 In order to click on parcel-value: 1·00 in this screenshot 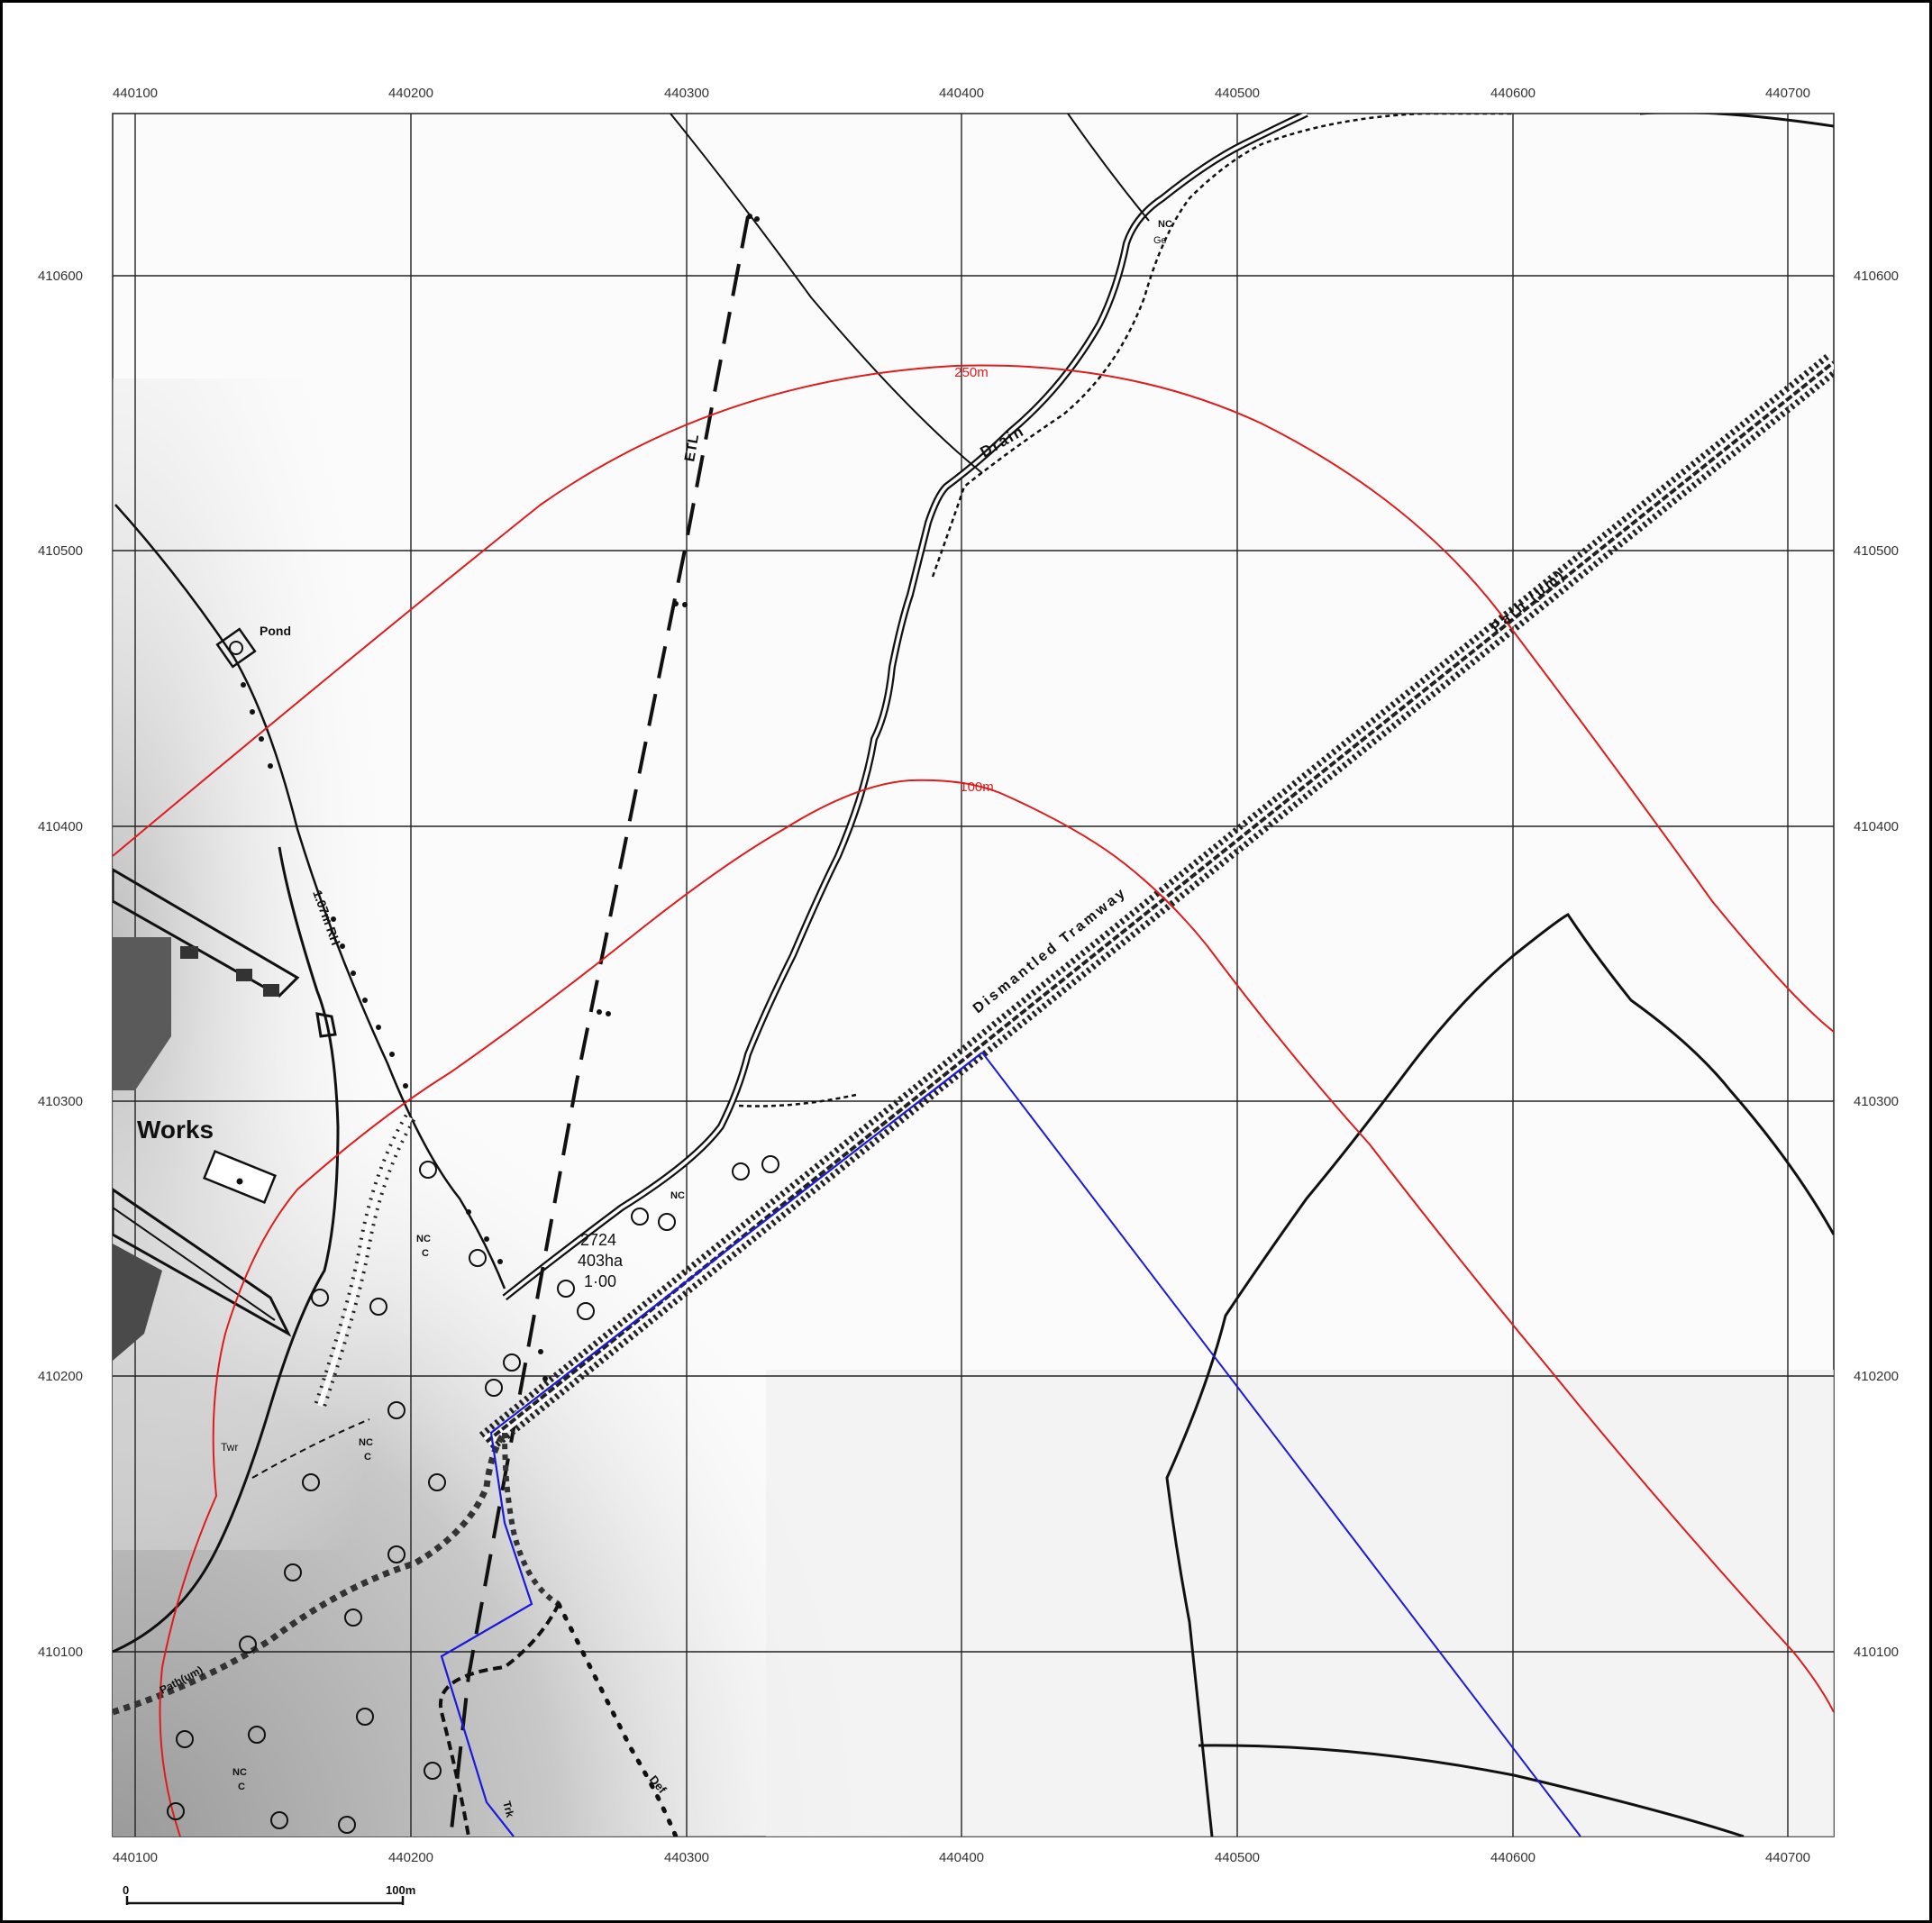, I will do `click(600, 1281)`.